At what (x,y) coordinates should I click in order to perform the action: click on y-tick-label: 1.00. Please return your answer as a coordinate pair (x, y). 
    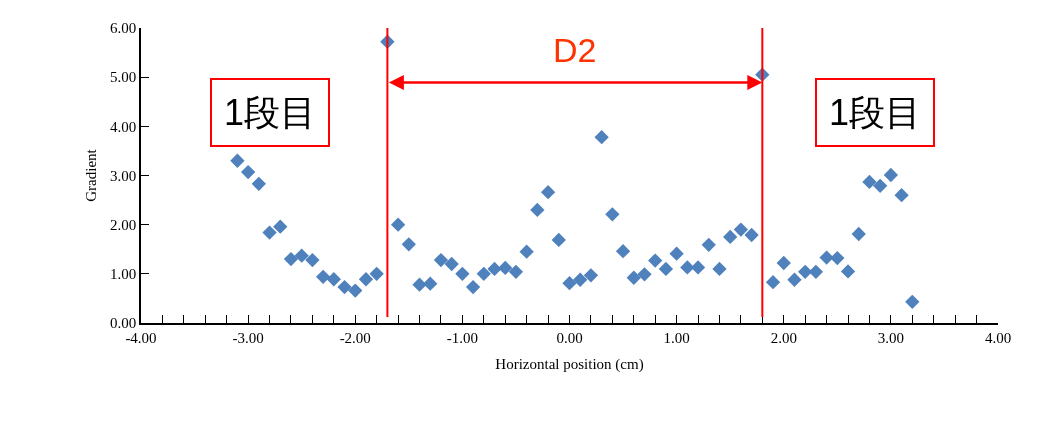
    Looking at the image, I should click on (123, 274).